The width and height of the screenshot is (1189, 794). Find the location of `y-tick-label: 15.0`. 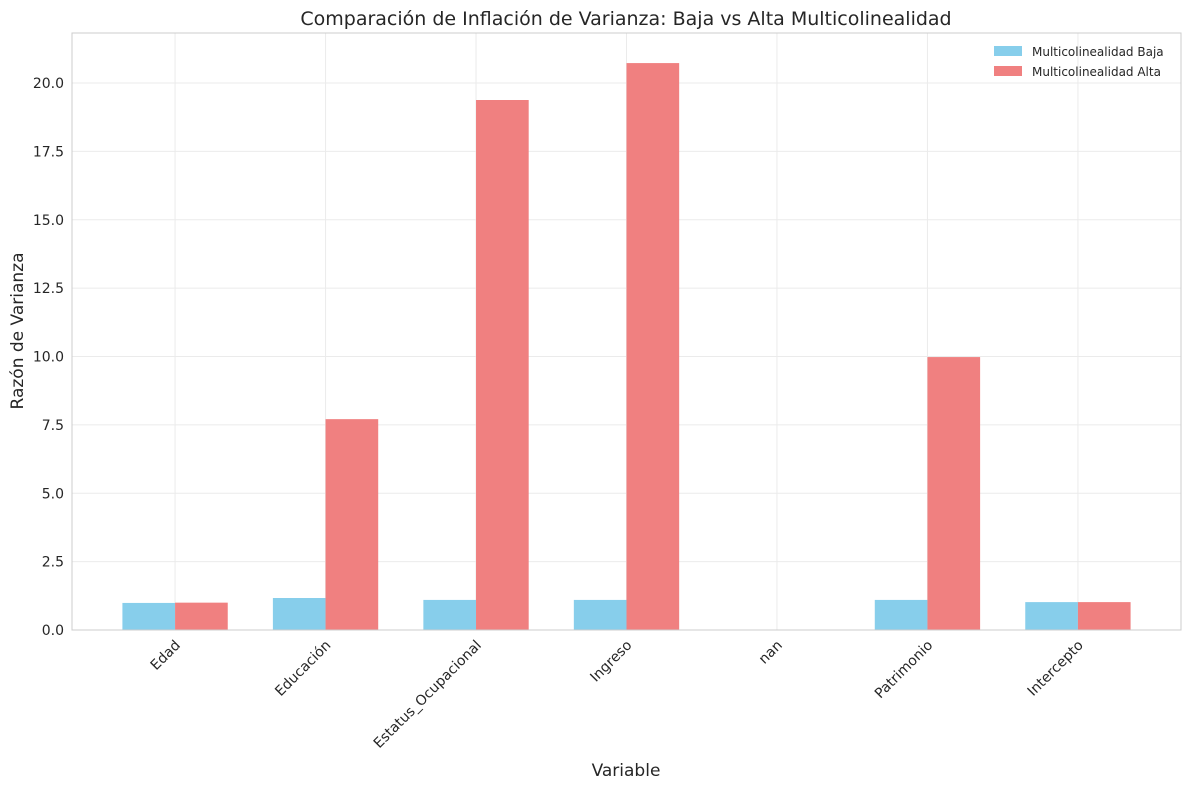

y-tick-label: 15.0 is located at coordinates (48, 221).